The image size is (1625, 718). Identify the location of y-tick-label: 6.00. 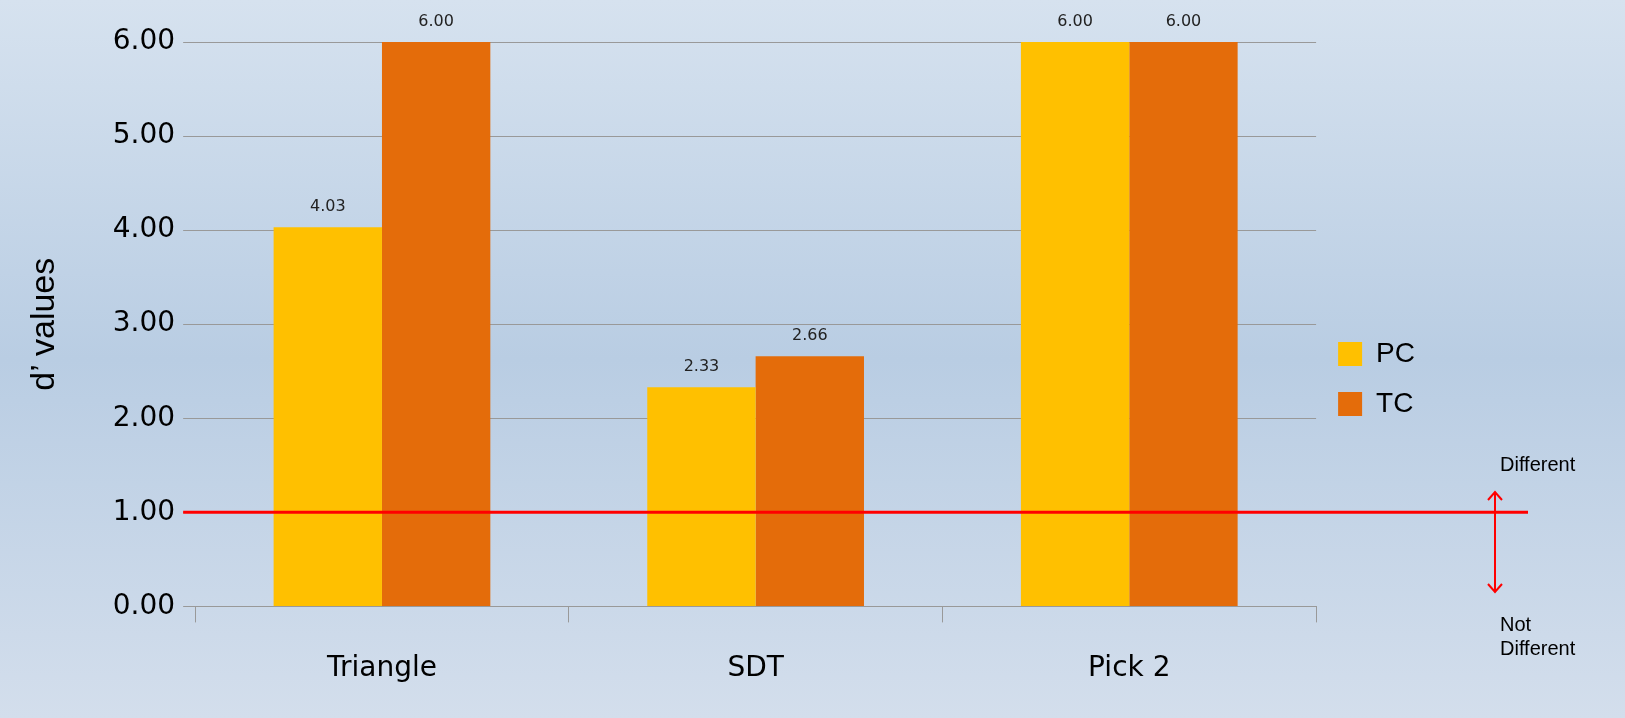
(144, 40).